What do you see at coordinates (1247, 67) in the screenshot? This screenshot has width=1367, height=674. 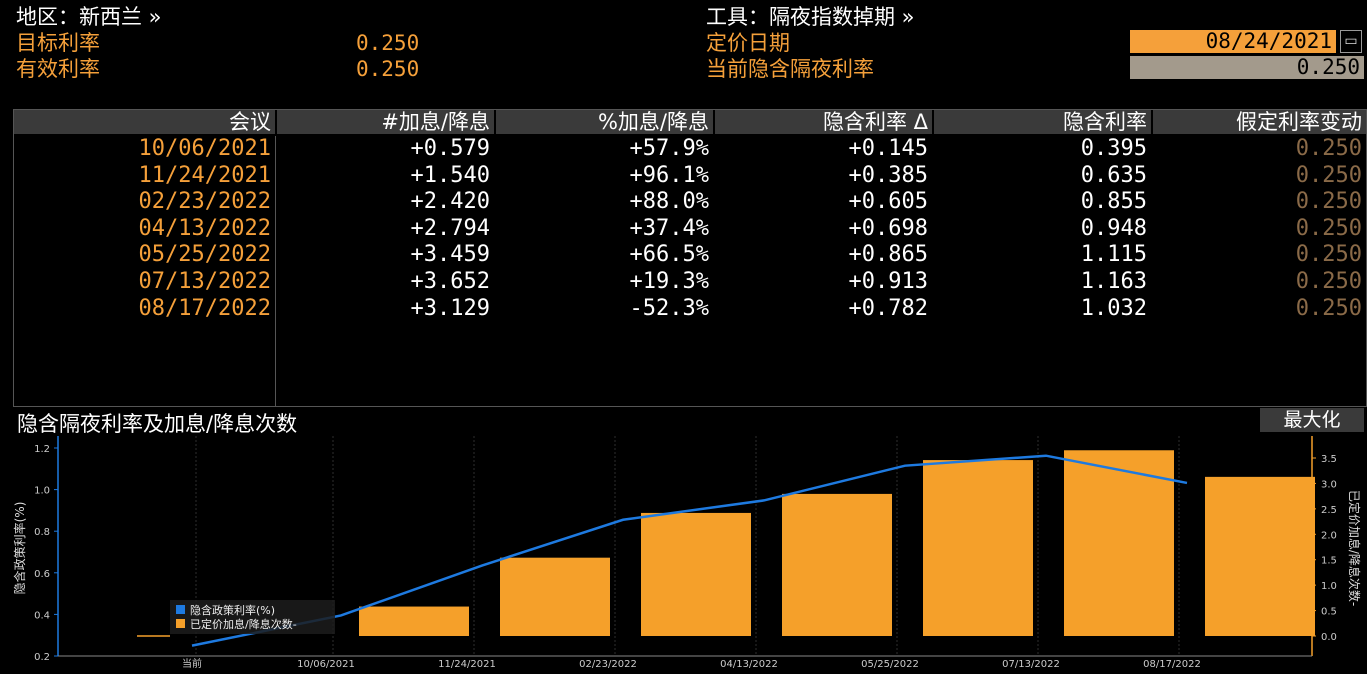 I see `implied-rate-field: 0.250` at bounding box center [1247, 67].